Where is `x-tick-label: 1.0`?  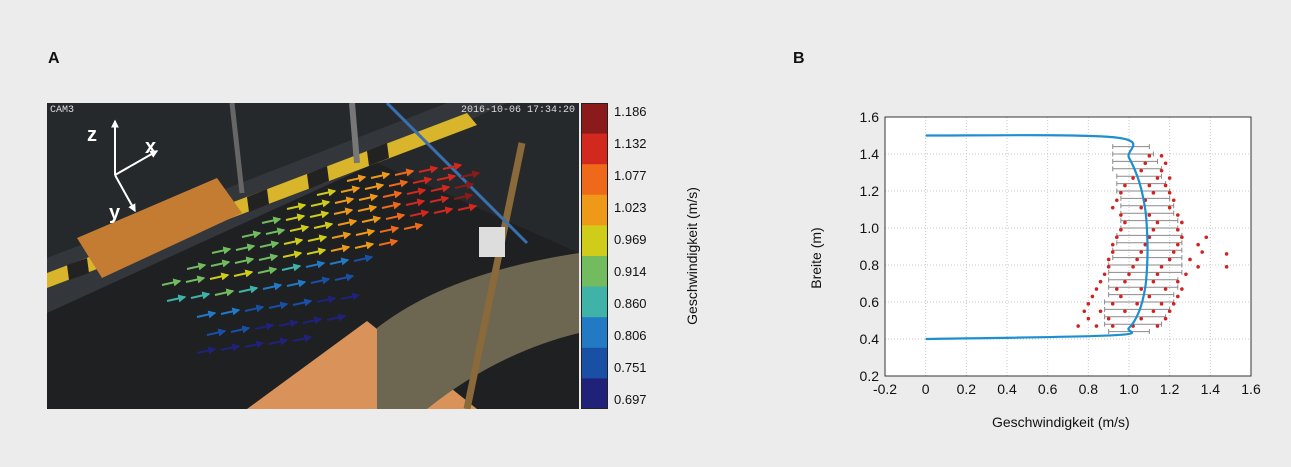
x-tick-label: 1.0 is located at coordinates (1129, 389).